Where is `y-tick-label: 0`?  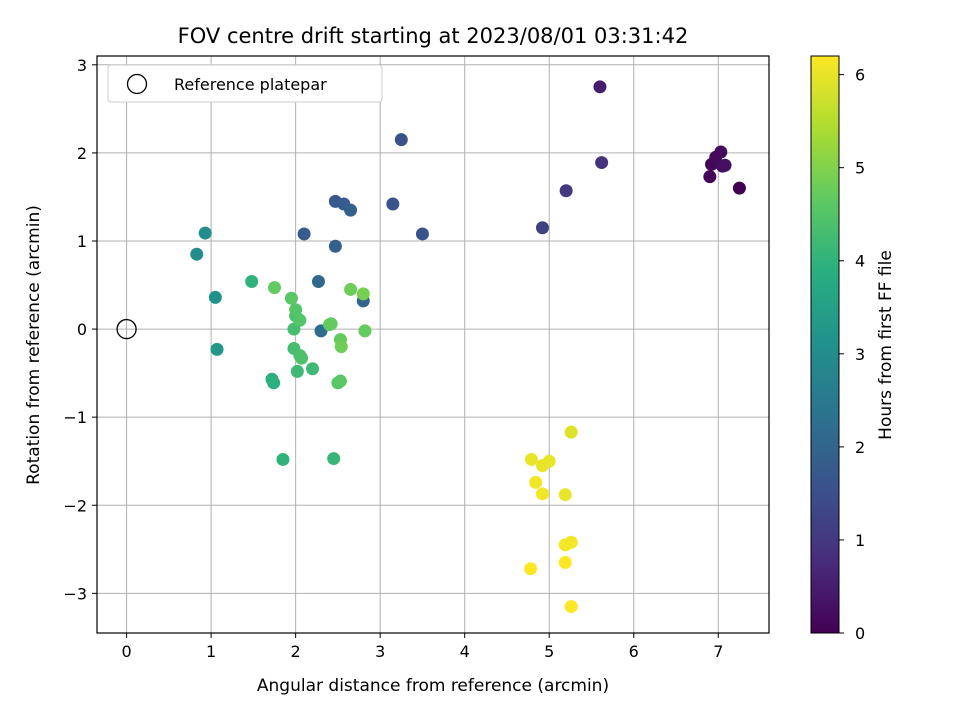
y-tick-label: 0 is located at coordinates (82, 329).